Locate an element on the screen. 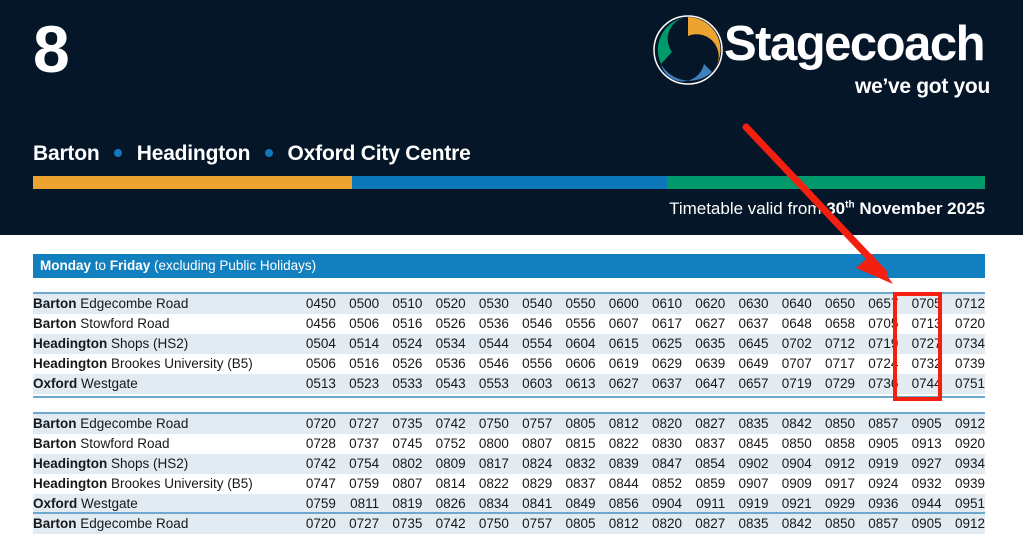  departure-time-cell: 0514 is located at coordinates (364, 343).